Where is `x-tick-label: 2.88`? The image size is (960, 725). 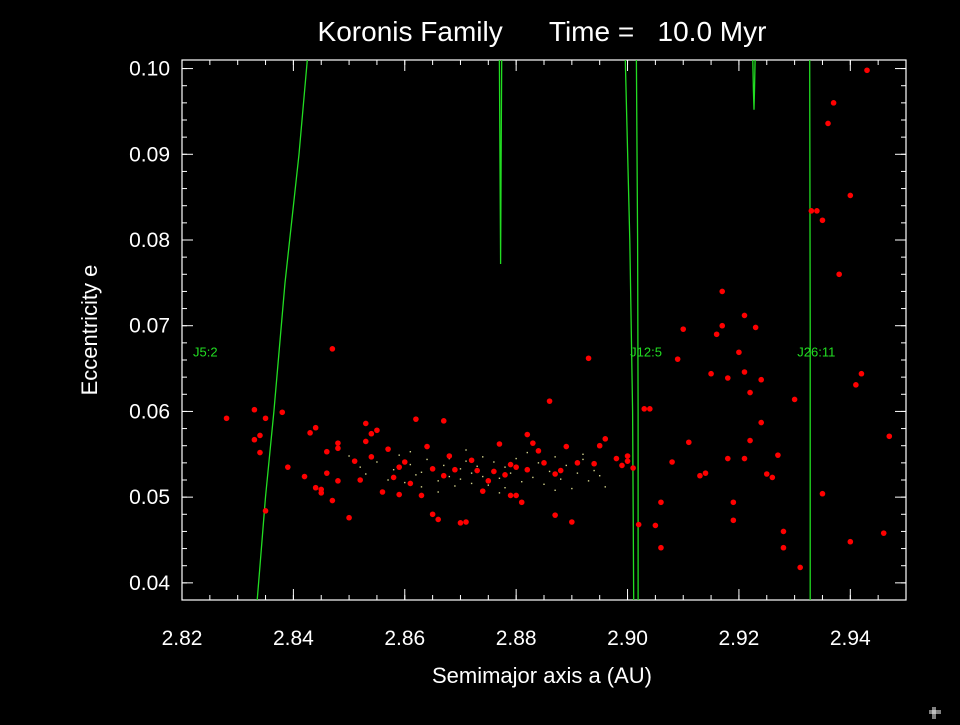 x-tick-label: 2.88 is located at coordinates (516, 638).